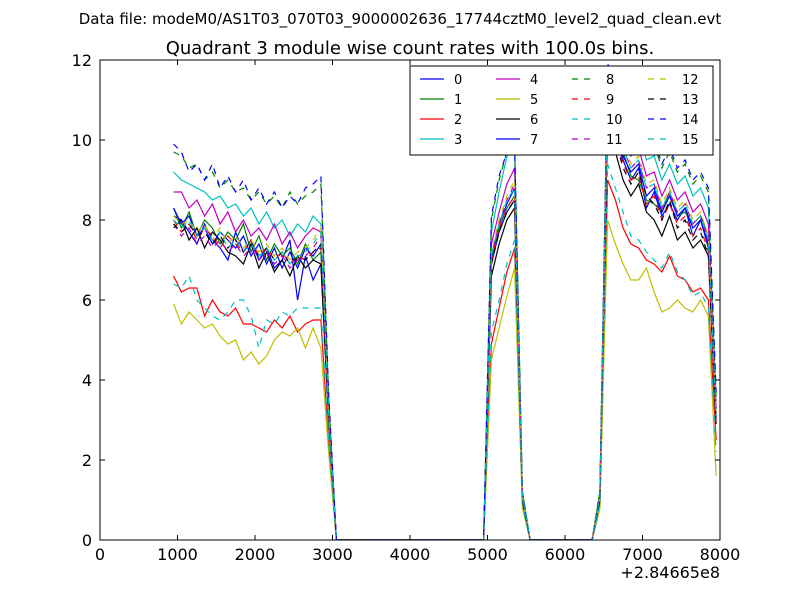 The width and height of the screenshot is (800, 600). What do you see at coordinates (87, 460) in the screenshot?
I see `y-tick-label: 2` at bounding box center [87, 460].